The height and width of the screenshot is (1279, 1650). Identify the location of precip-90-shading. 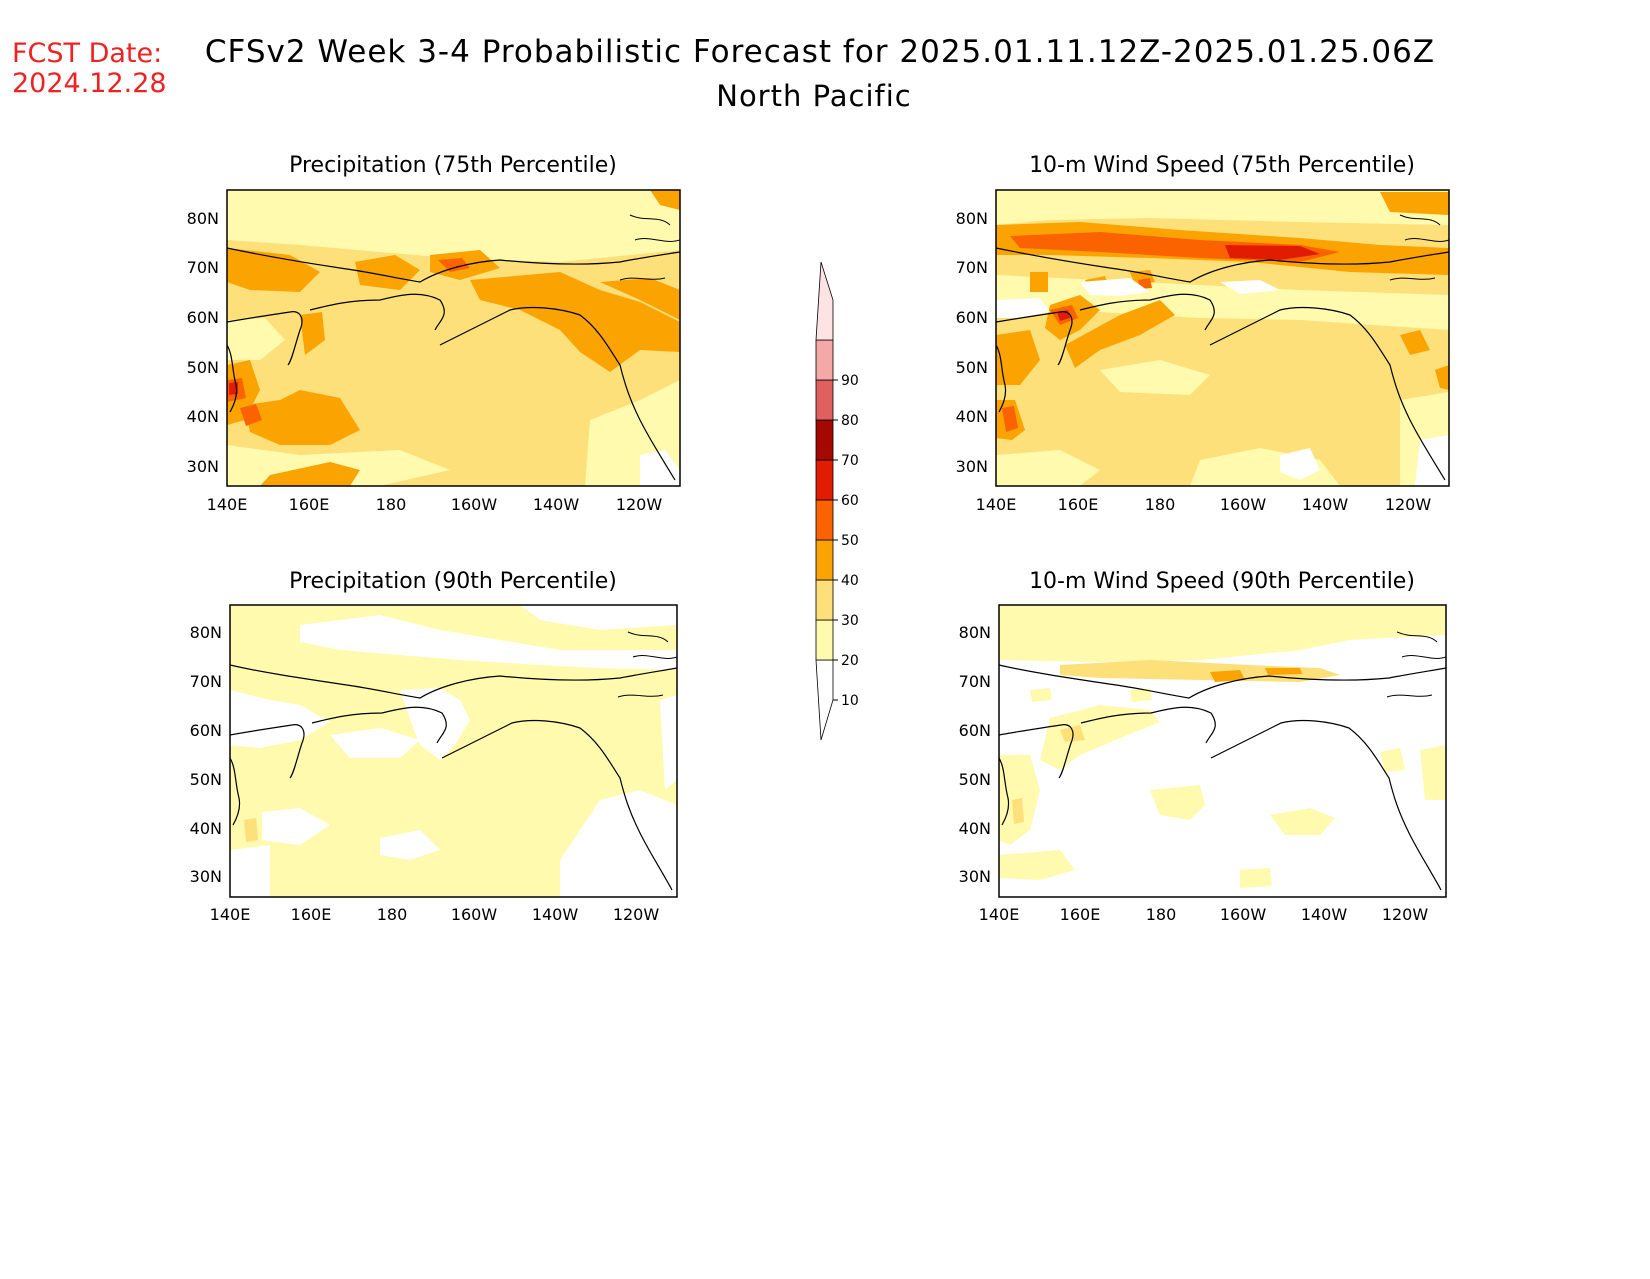
(453, 751).